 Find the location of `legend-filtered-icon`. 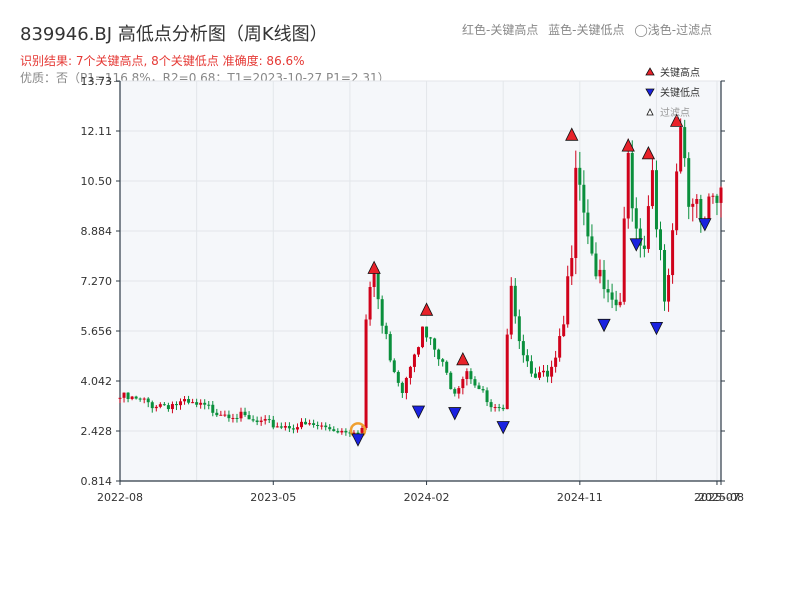

legend-filtered-icon is located at coordinates (650, 112).